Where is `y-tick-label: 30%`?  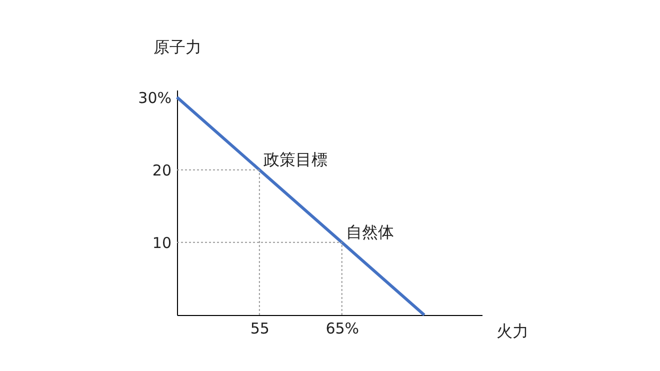 y-tick-label: 30% is located at coordinates (155, 97).